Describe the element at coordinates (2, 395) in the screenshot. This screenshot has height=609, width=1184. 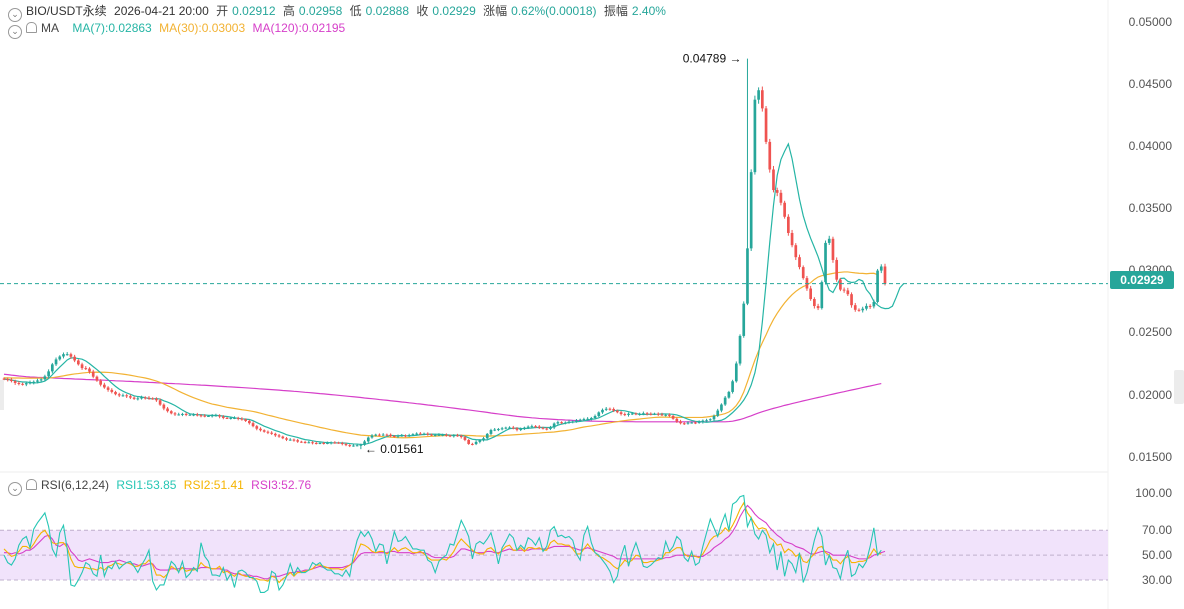
I see `left-scroll-handle` at that location.